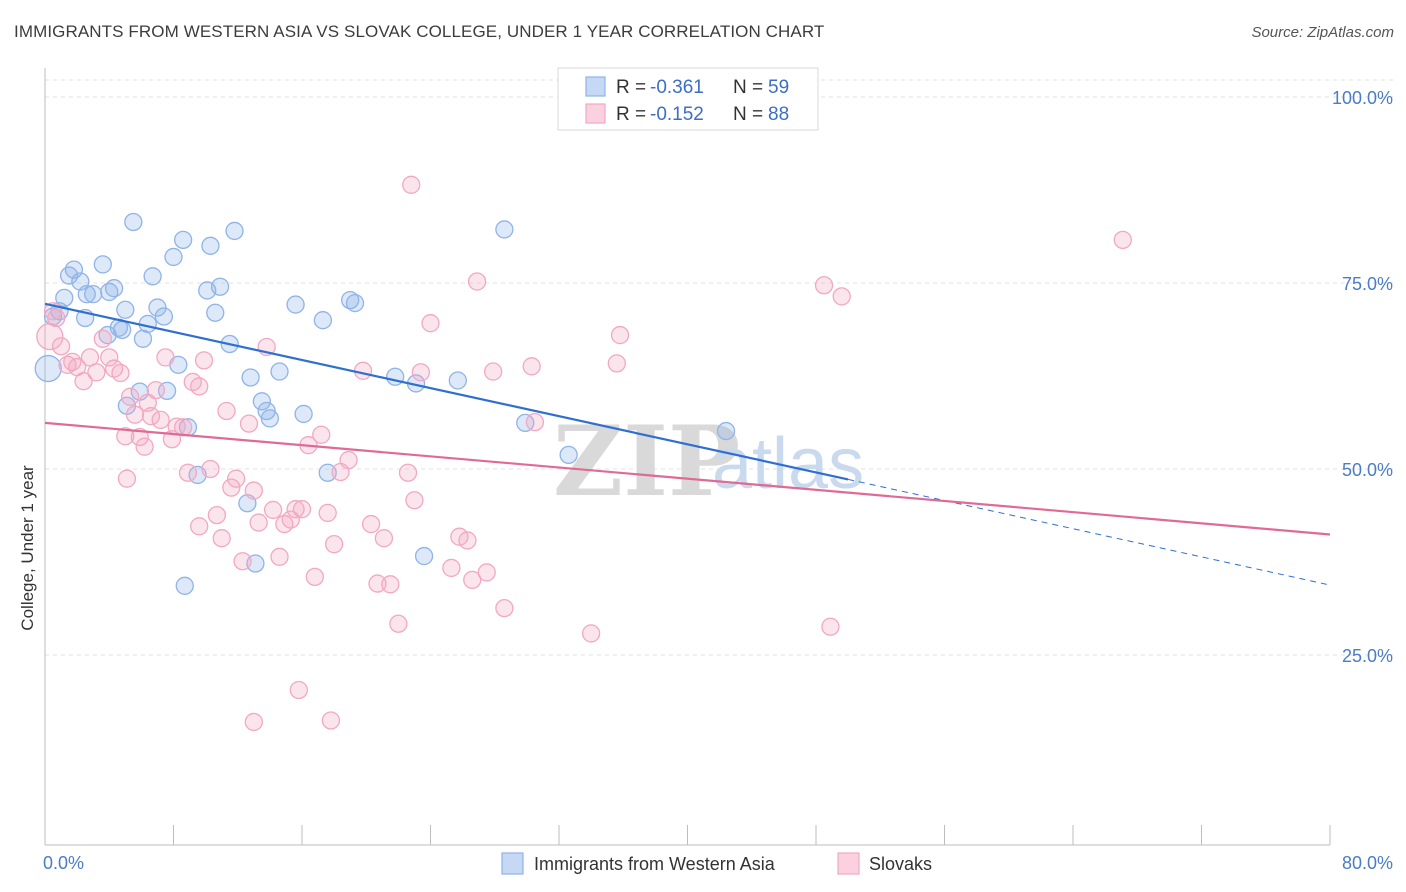  What do you see at coordinates (655, 864) in the screenshot?
I see `bottom-legend-label-western-asia: Immigrants from Western Asia` at bounding box center [655, 864].